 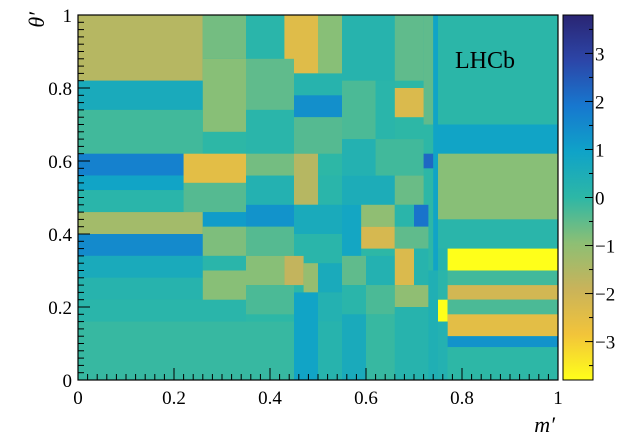 I want to click on x-tick-label: 1, so click(x=558, y=398).